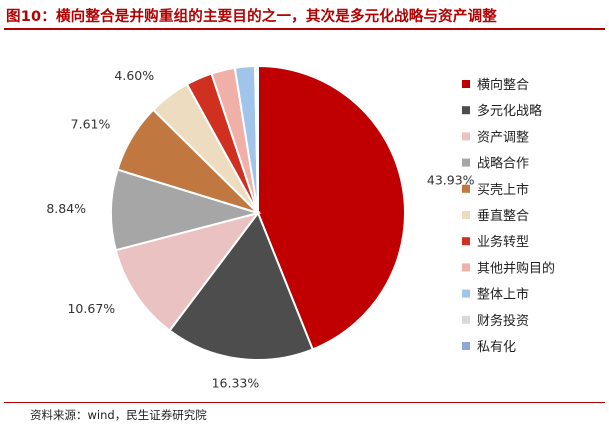 This screenshot has width=609, height=429. What do you see at coordinates (66, 208) in the screenshot?
I see `data-label-3: 8.84%` at bounding box center [66, 208].